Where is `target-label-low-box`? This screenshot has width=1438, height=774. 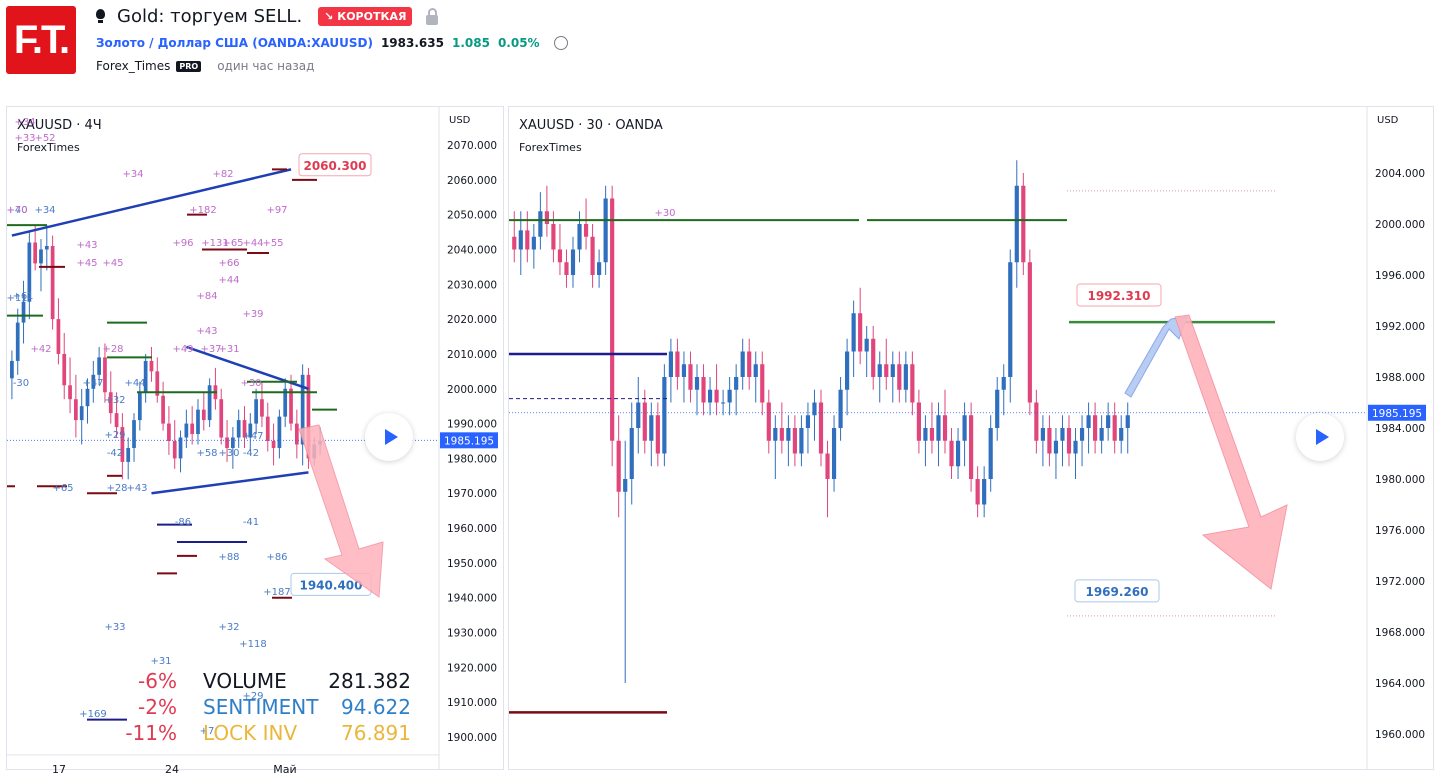
target-label-low-box is located at coordinates (1117, 591).